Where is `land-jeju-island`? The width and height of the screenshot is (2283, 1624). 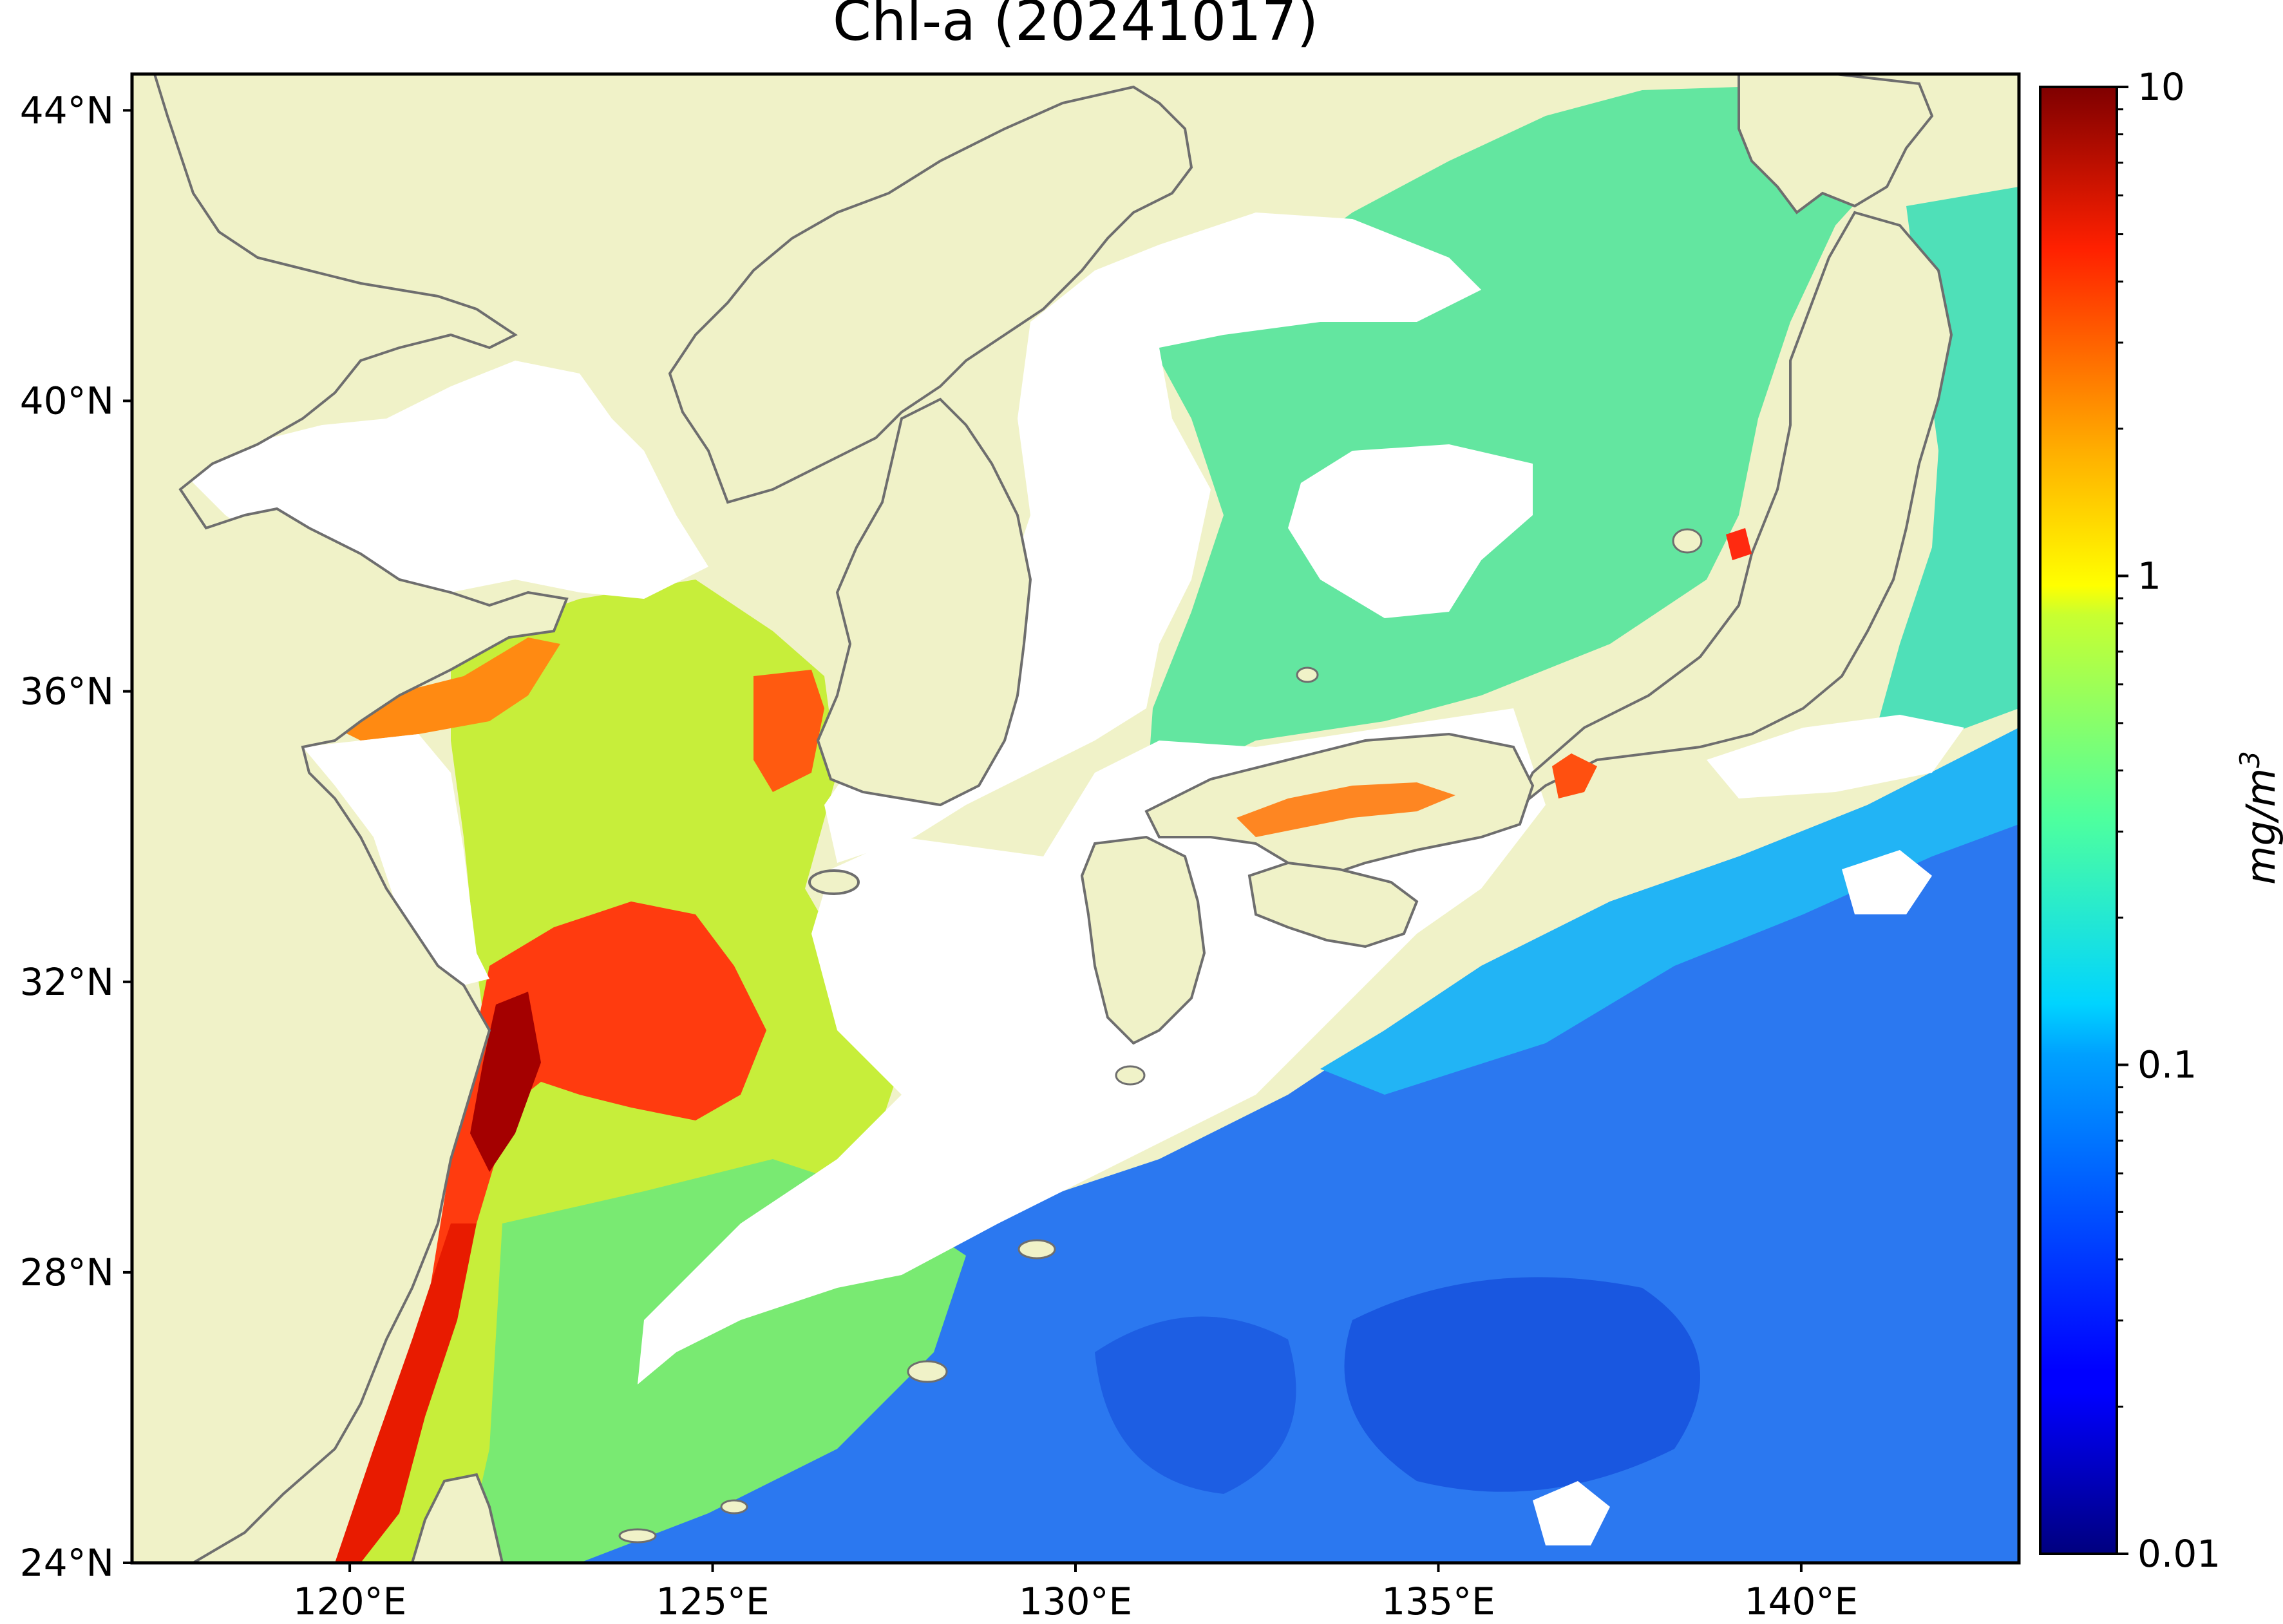 land-jeju-island is located at coordinates (834, 882).